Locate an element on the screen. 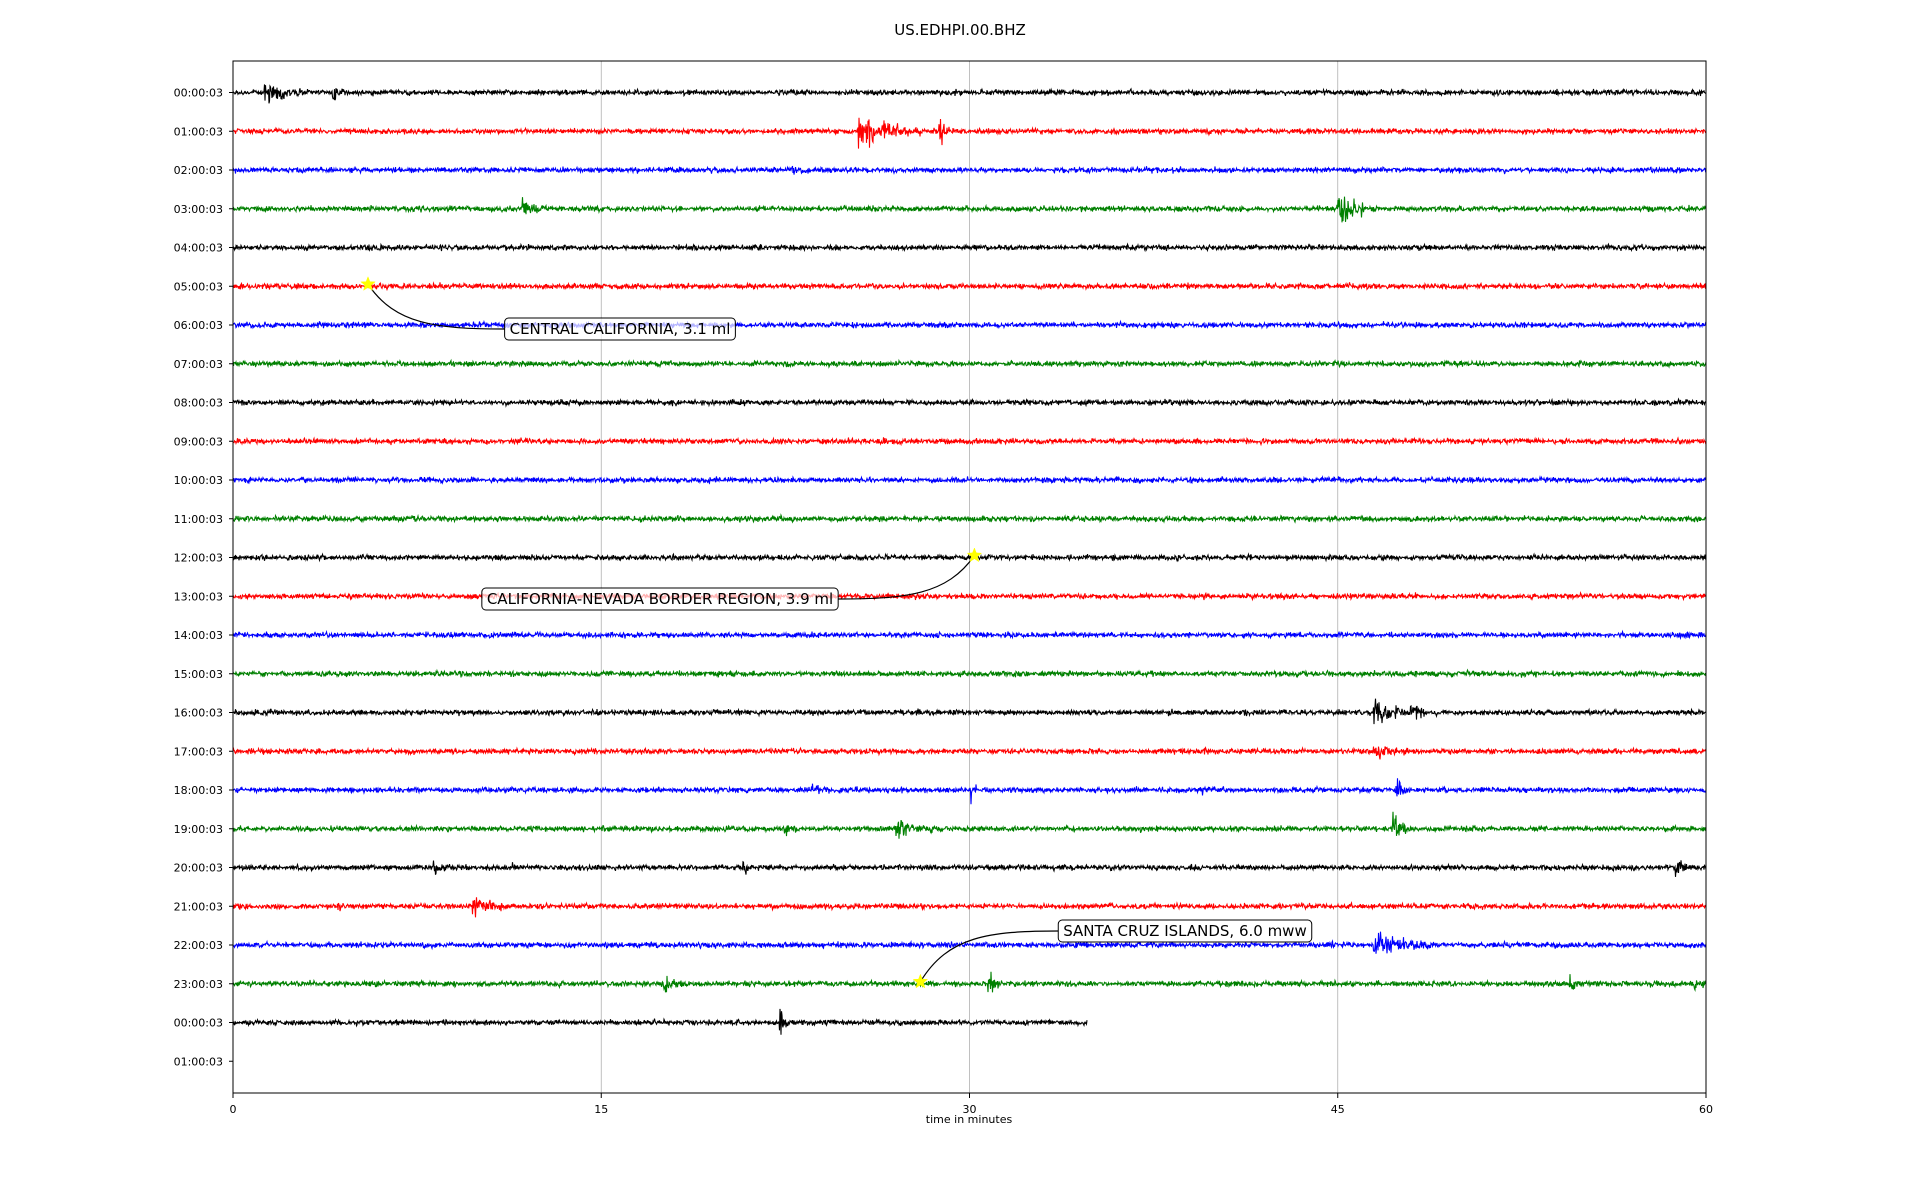 The image size is (1920, 1200). y-tick-label-23: 23:00:03 is located at coordinates (198, 984).